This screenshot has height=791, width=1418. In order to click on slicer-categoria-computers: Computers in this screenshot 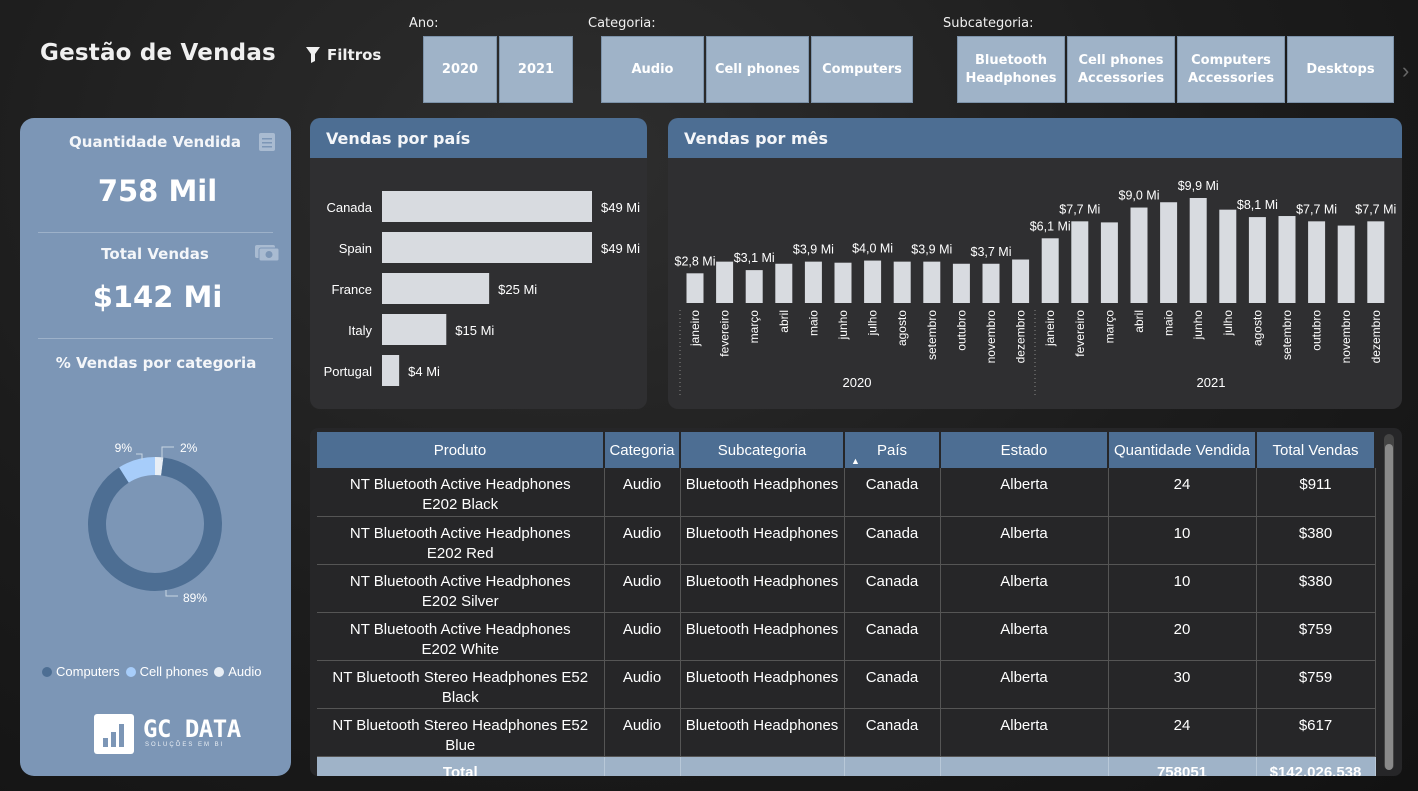, I will do `click(862, 69)`.